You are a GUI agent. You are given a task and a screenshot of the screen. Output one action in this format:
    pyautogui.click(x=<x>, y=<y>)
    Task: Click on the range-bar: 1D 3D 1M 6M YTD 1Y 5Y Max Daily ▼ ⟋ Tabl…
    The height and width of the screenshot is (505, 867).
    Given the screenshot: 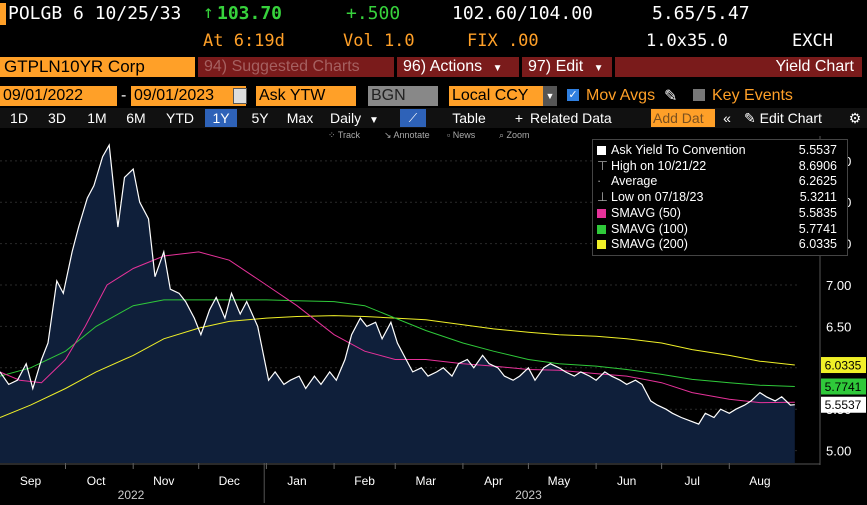 What is the action you would take?
    pyautogui.click(x=433, y=118)
    